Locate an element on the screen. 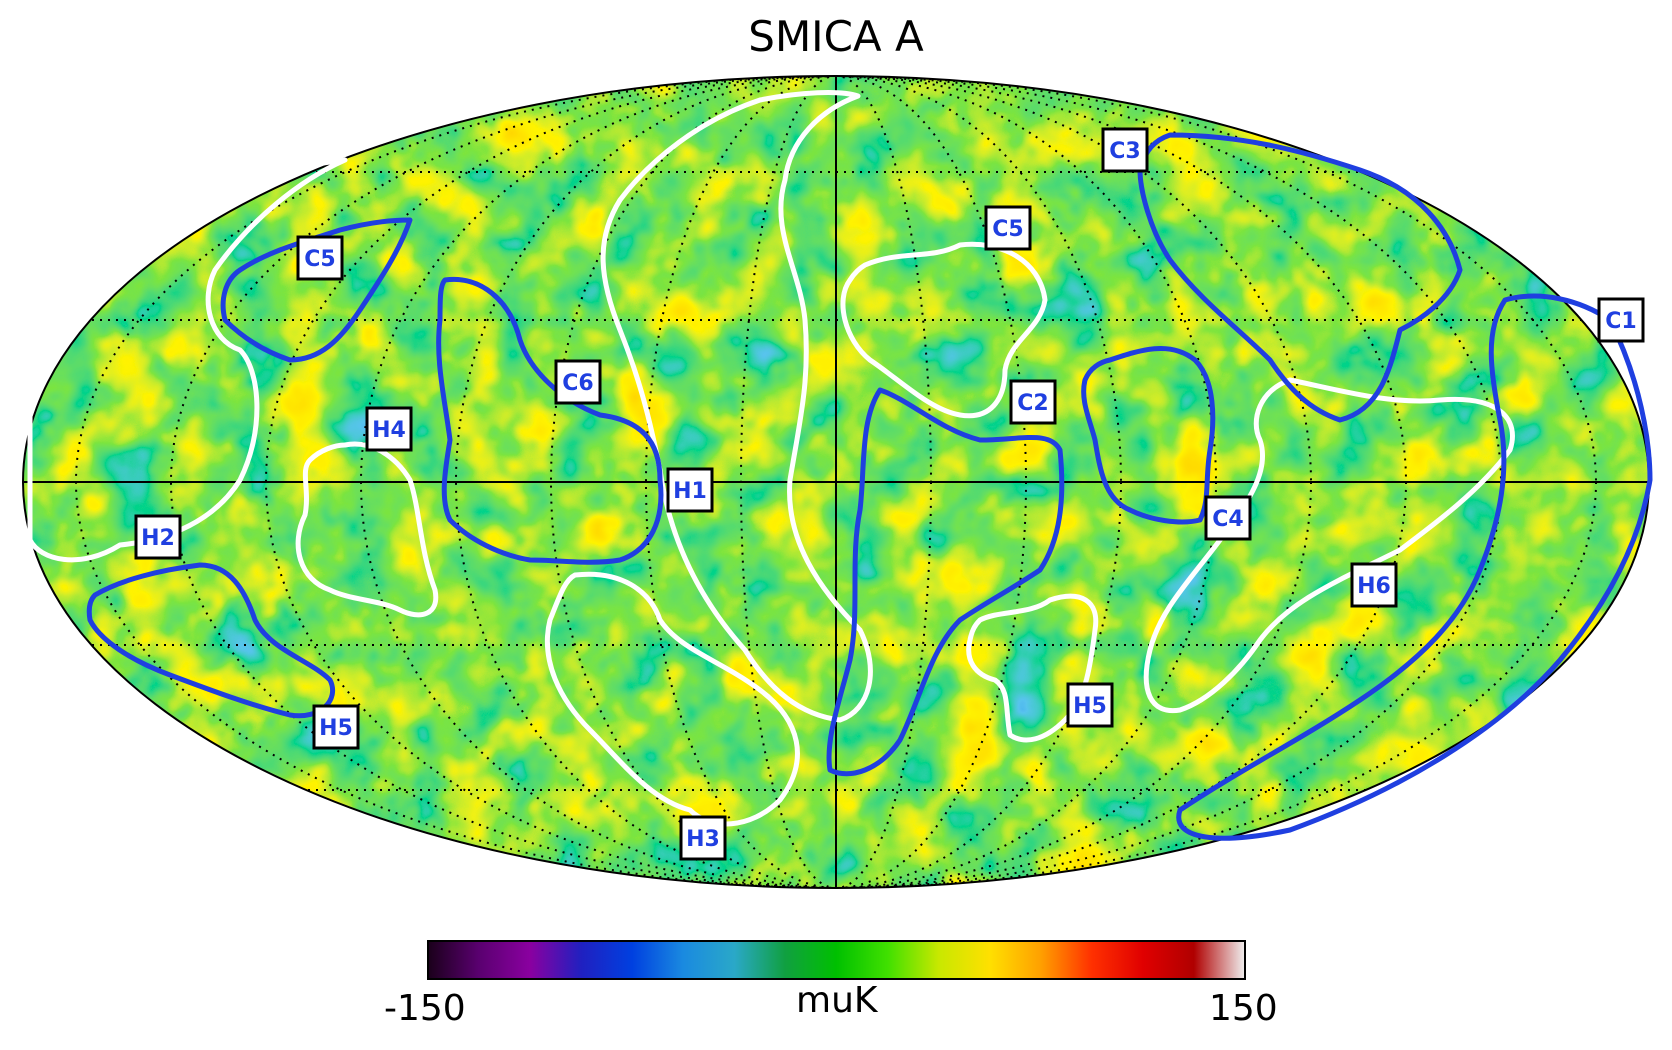 The width and height of the screenshot is (1672, 1050). label-h1-text: H1 is located at coordinates (690, 491).